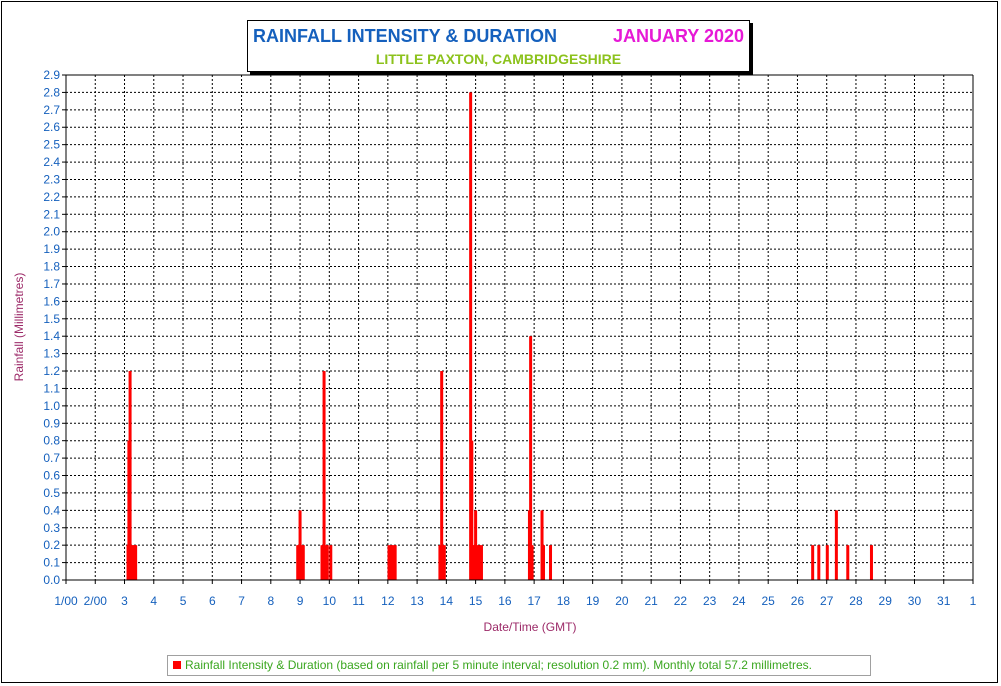 The height and width of the screenshot is (686, 1001). Describe the element at coordinates (330, 601) in the screenshot. I see `x-tick-label: 10` at that location.